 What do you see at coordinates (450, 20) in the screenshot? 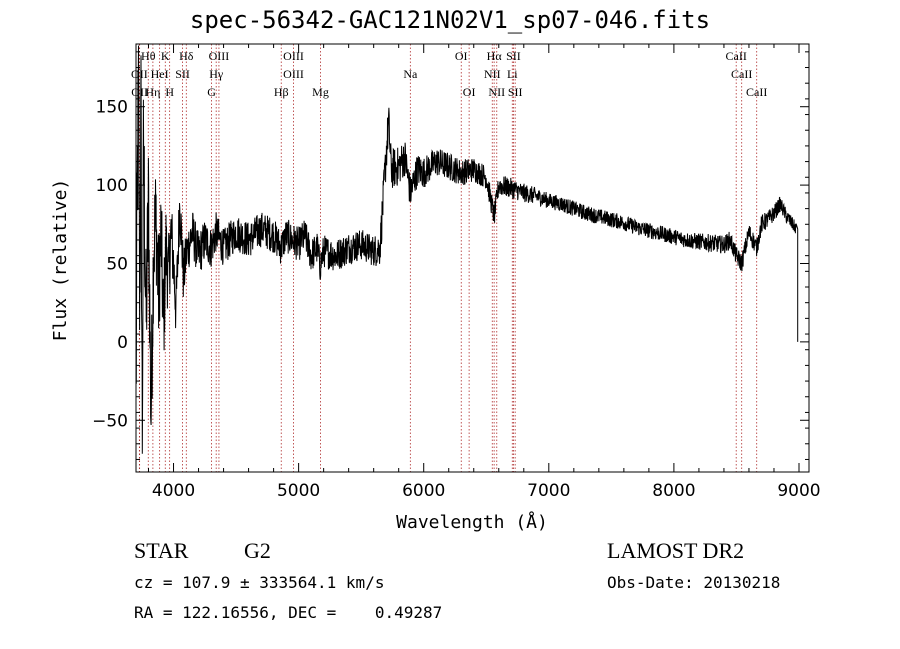
I see `chart-title: spec-56342-GAC121N02V1_sp07-046.fits` at bounding box center [450, 20].